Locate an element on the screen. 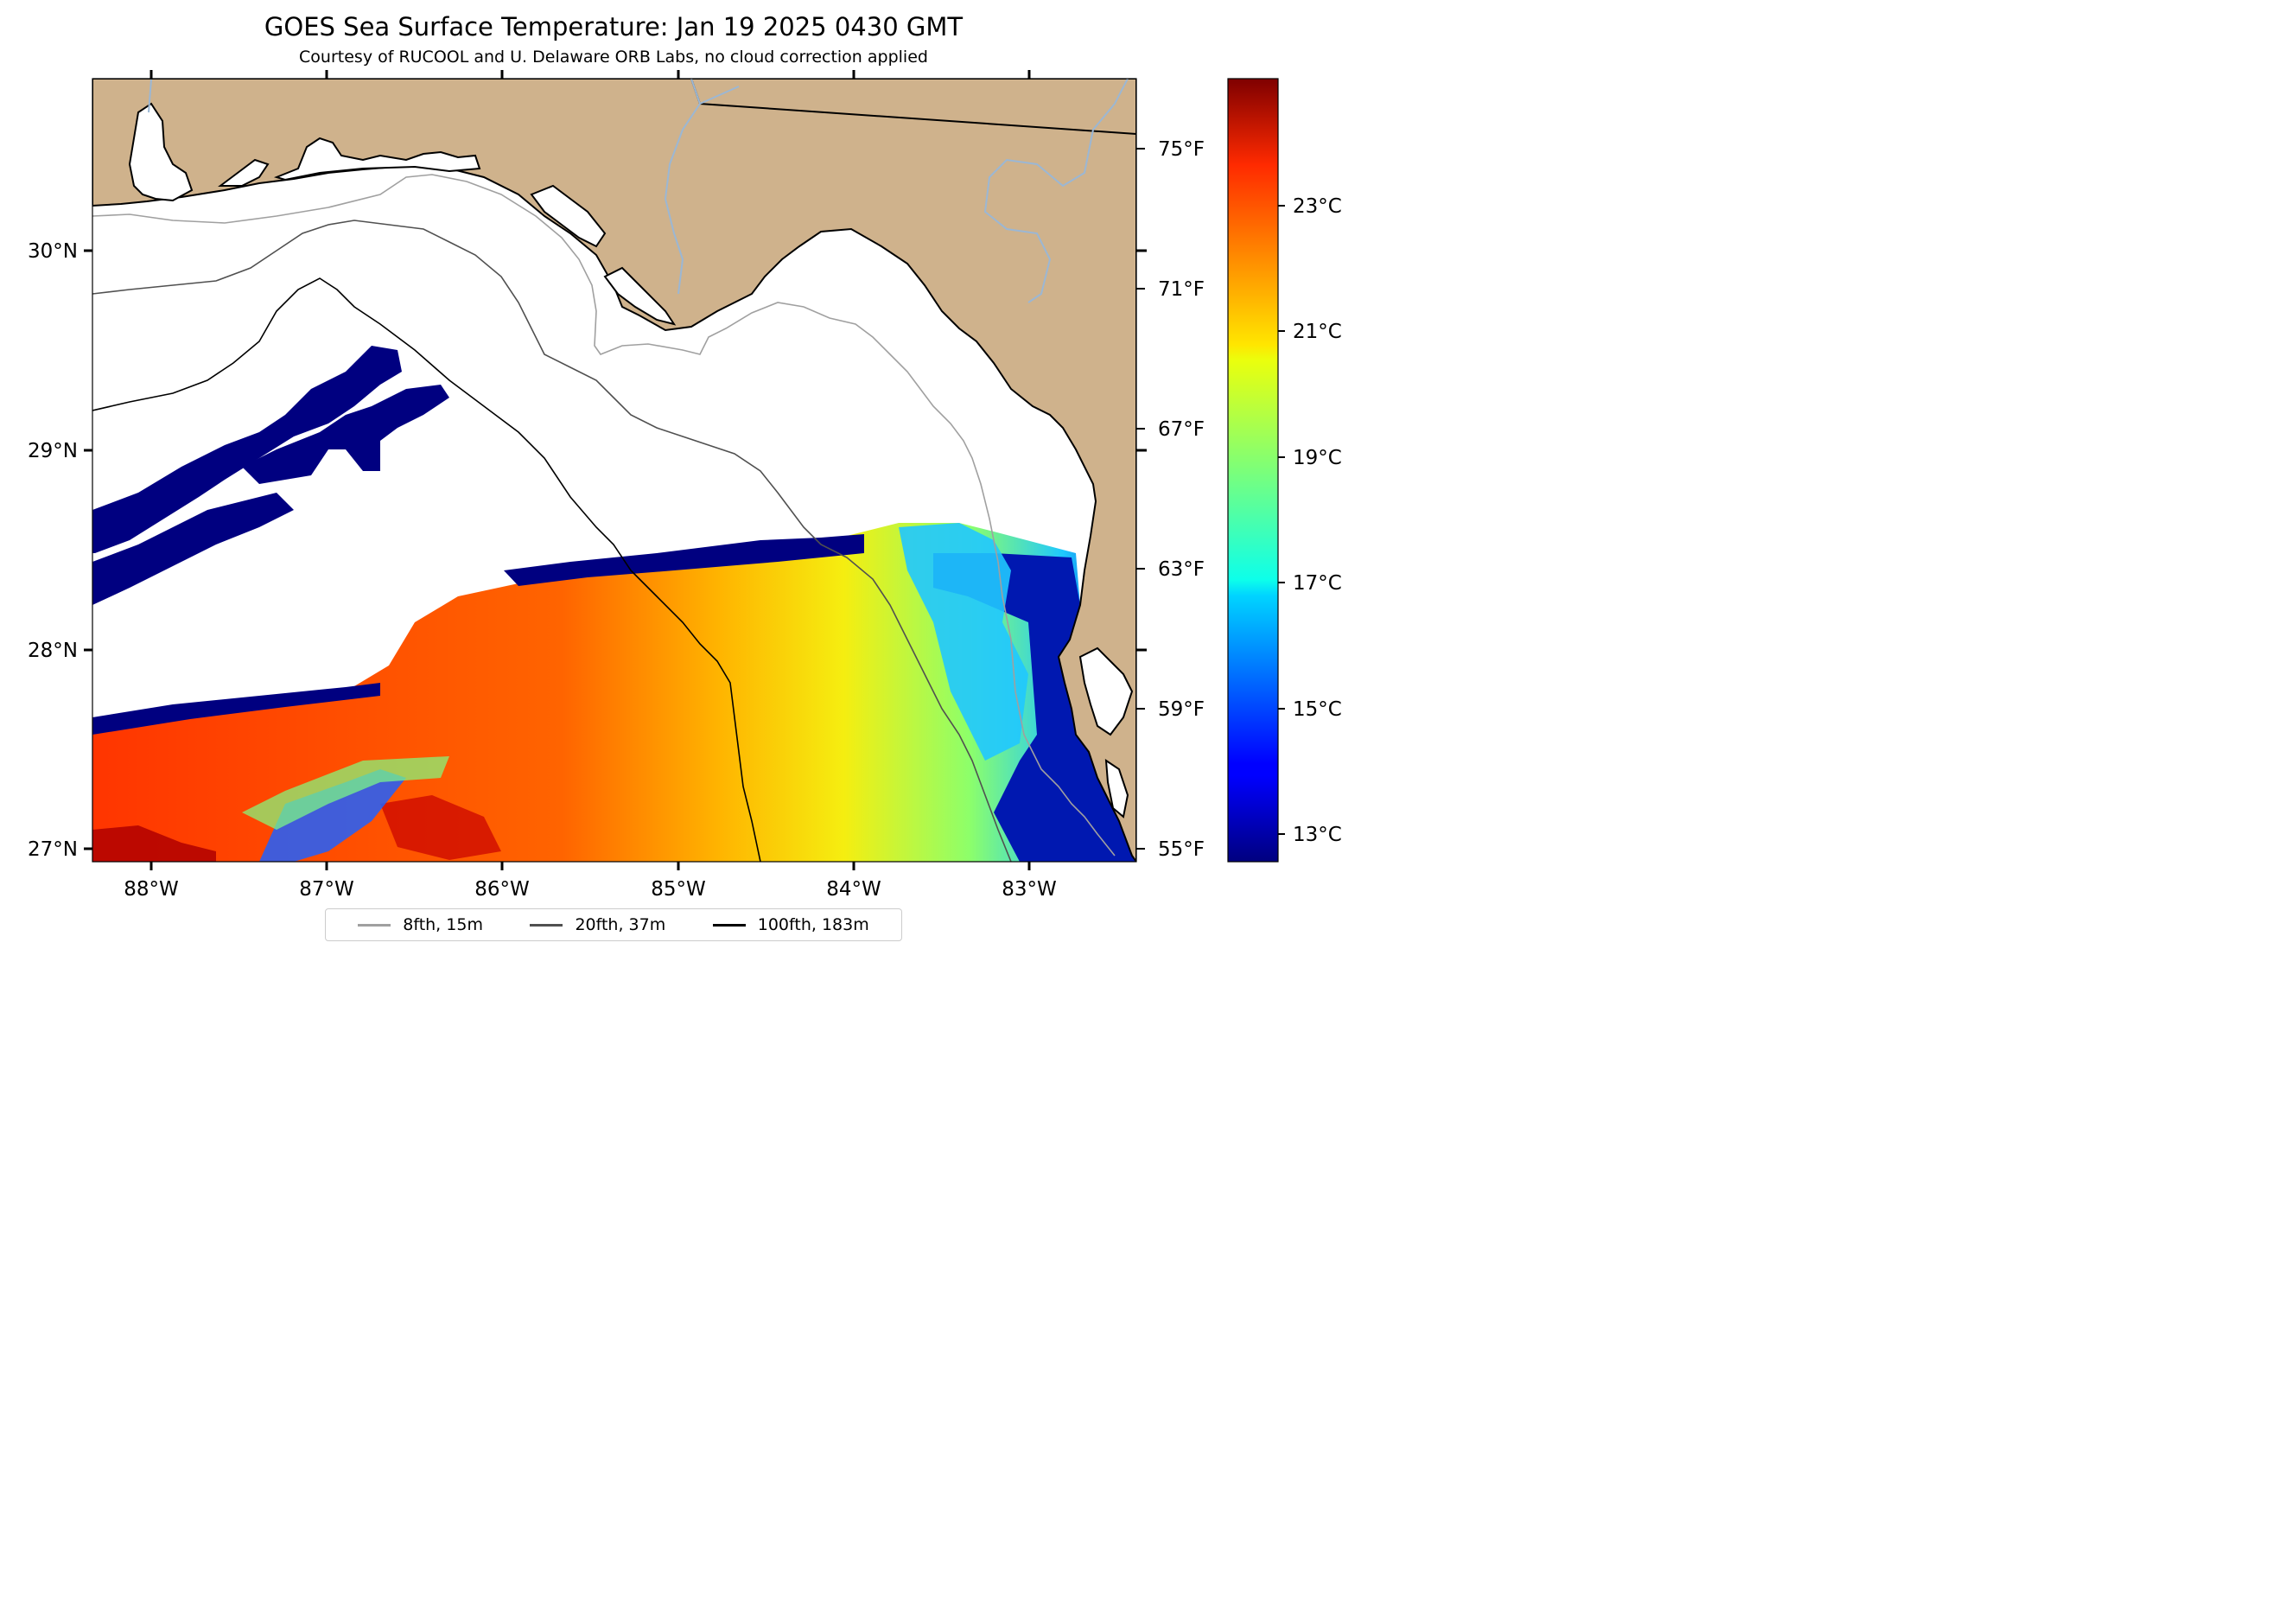 The width and height of the screenshot is (2296, 1624). f-label-67: 67°F is located at coordinates (1181, 430).